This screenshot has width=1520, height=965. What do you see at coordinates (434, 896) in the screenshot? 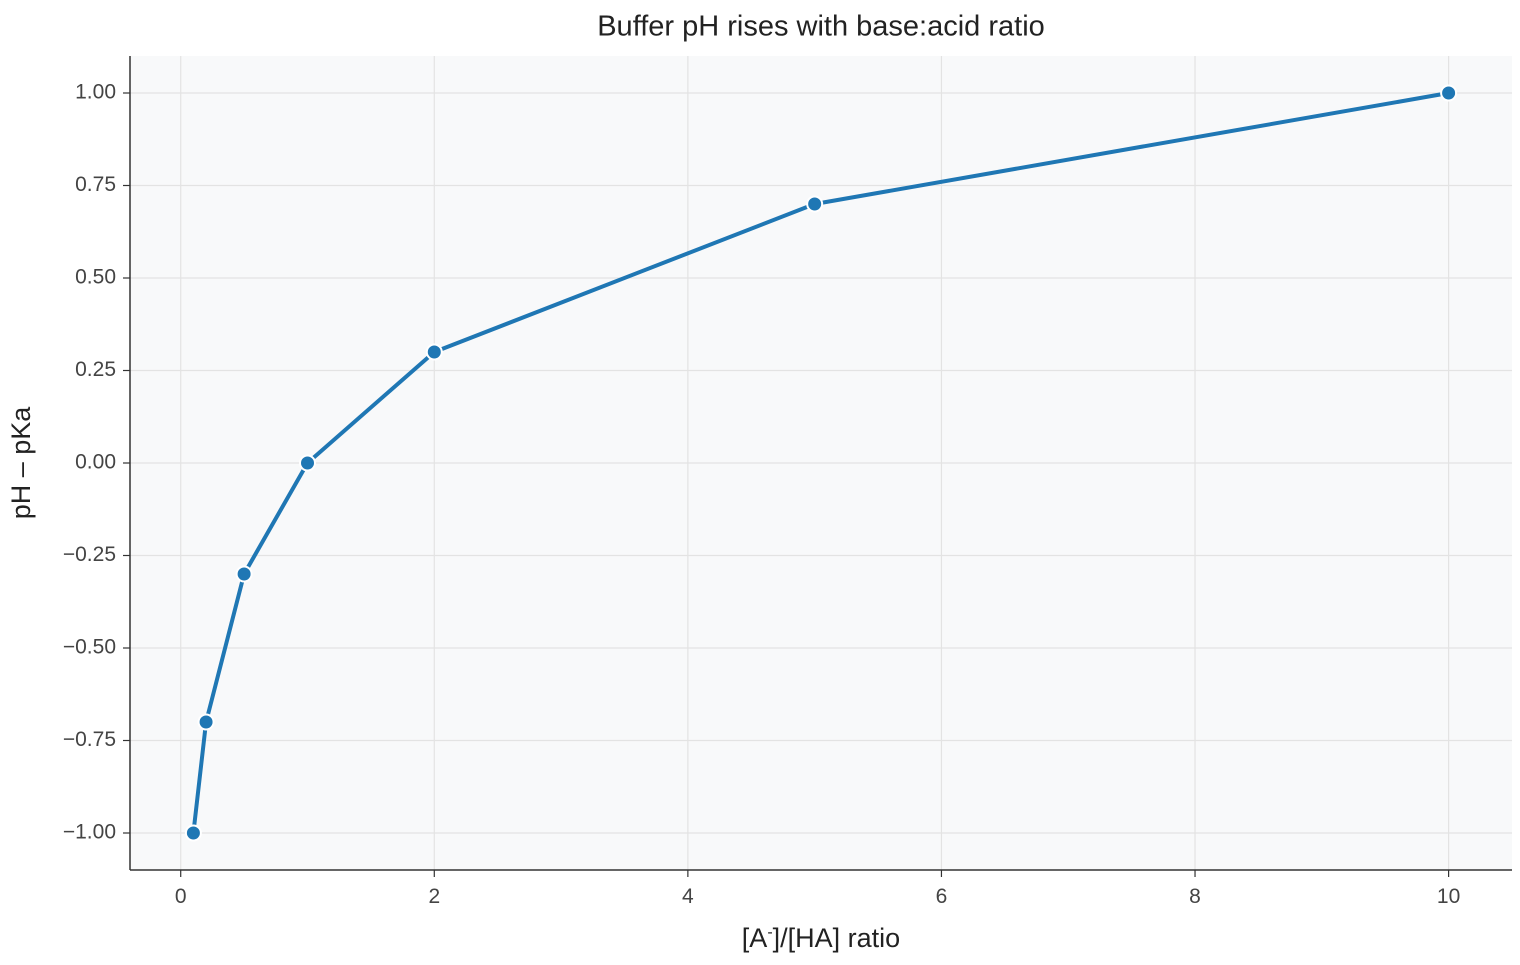
I see `x-tick-label: 2` at bounding box center [434, 896].